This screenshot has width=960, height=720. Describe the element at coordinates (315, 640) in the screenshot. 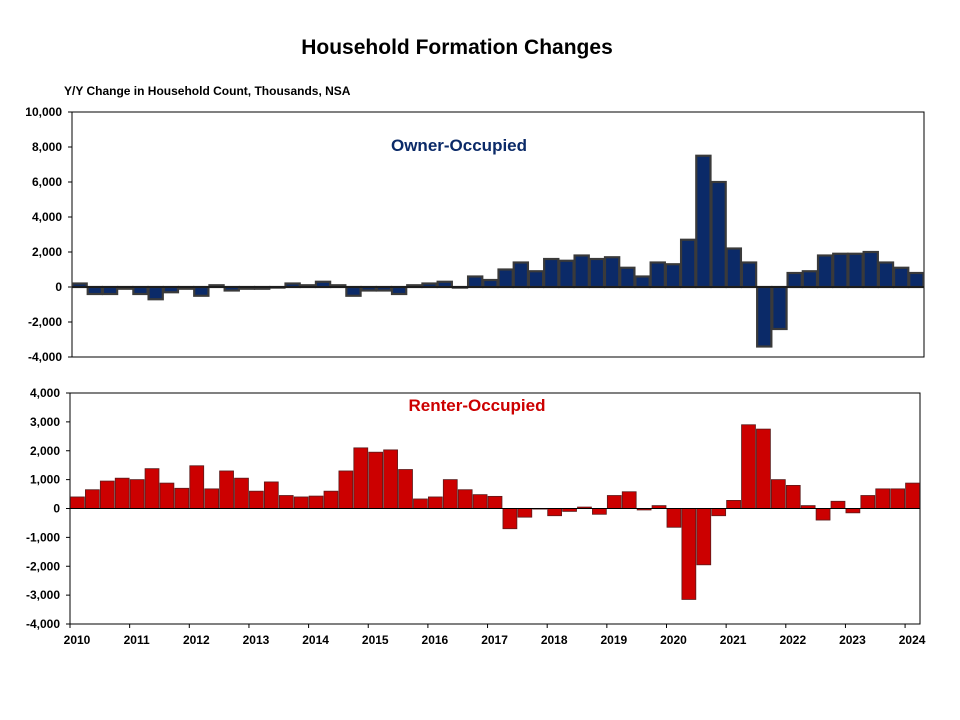

I see `x-tick-label: 2014` at that location.